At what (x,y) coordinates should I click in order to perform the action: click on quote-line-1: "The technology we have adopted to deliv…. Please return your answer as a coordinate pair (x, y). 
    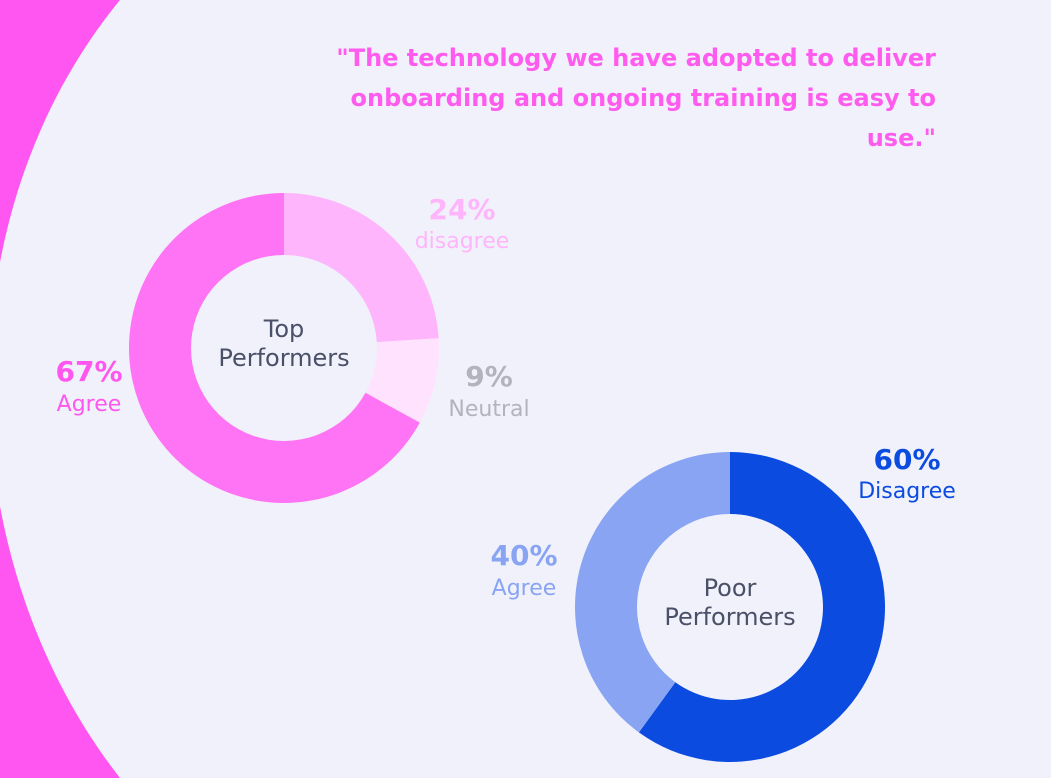
    Looking at the image, I should click on (636, 58).